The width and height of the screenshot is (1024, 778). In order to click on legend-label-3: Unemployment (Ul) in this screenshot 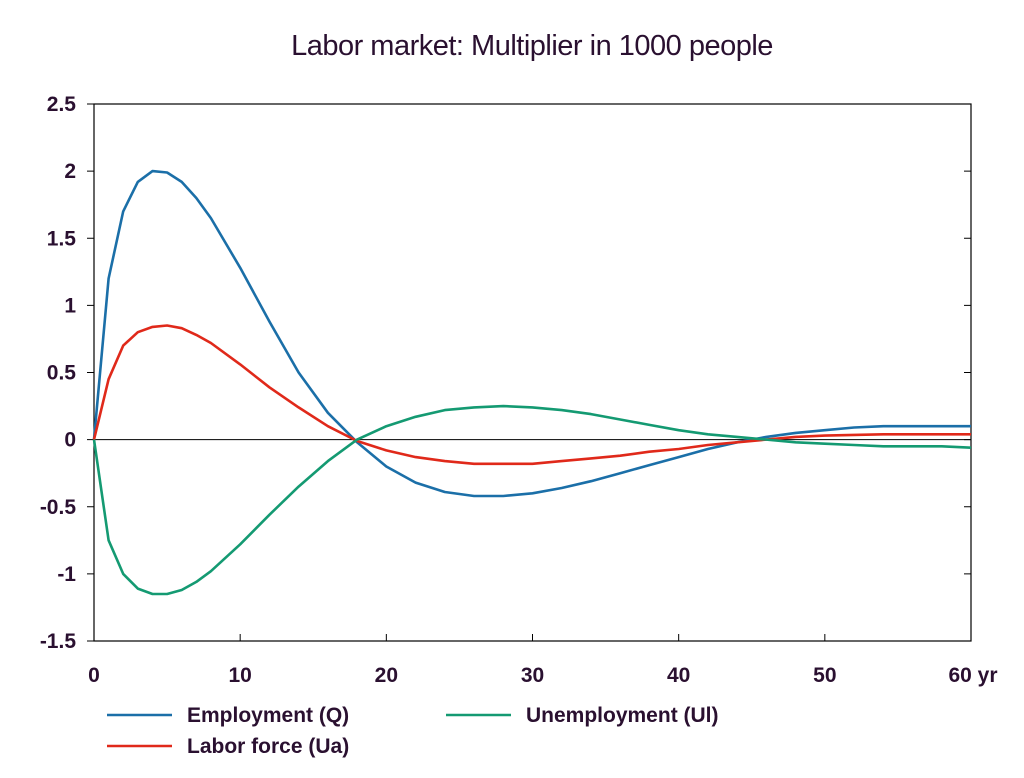, I will do `click(622, 715)`.